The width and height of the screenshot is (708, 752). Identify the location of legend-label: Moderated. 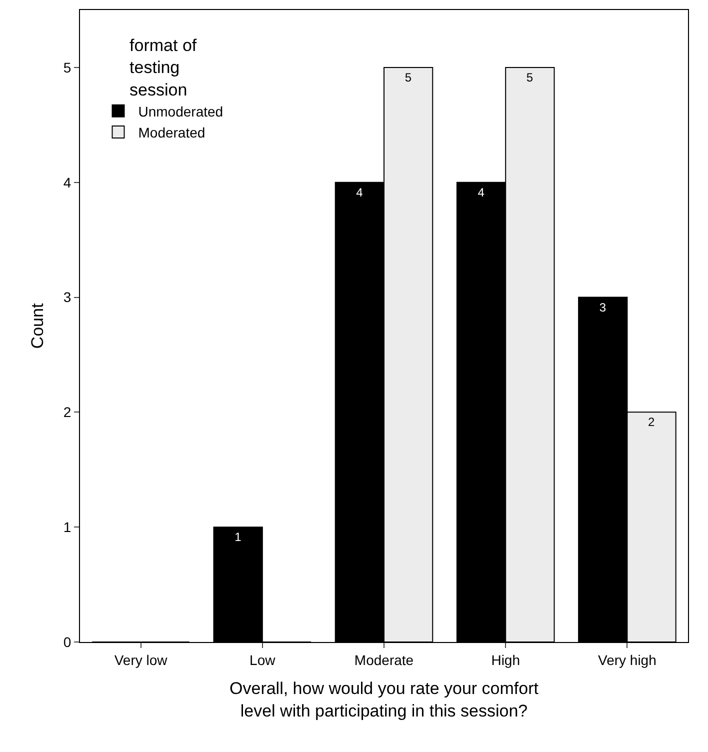
(172, 132).